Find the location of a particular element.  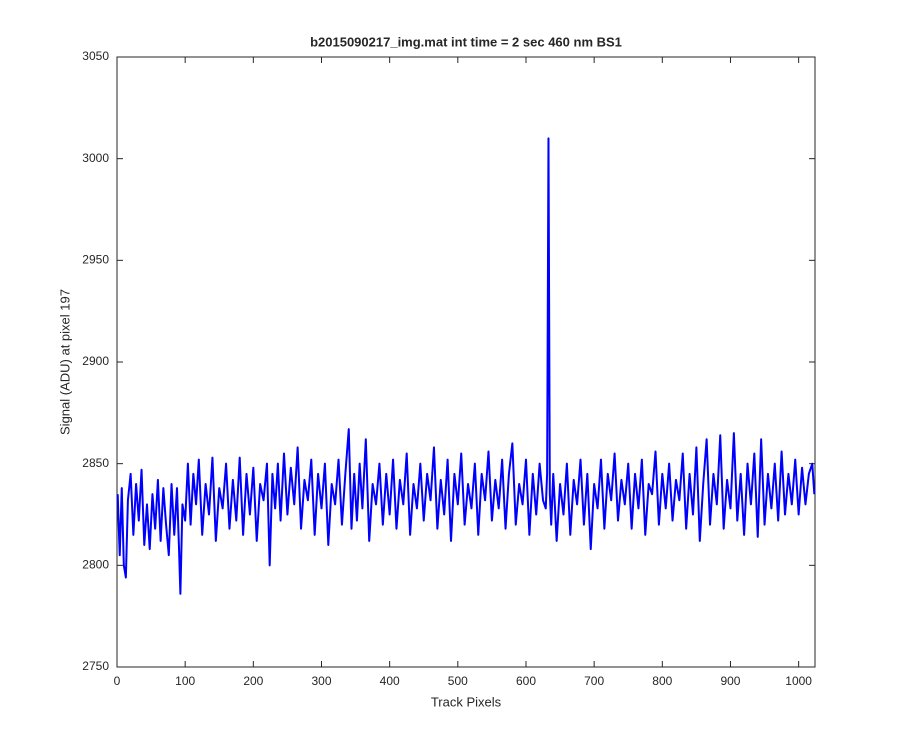

x-tick-label: 900 is located at coordinates (730, 681).